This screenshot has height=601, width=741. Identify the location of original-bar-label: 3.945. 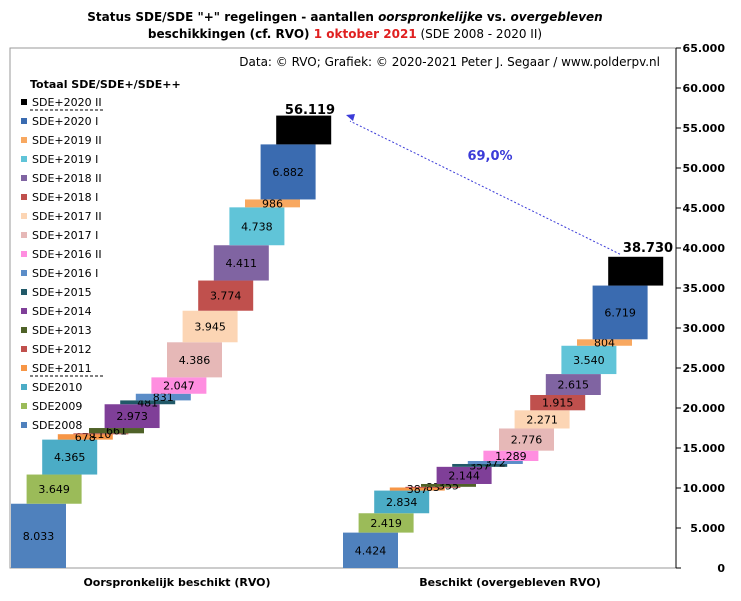
(210, 327).